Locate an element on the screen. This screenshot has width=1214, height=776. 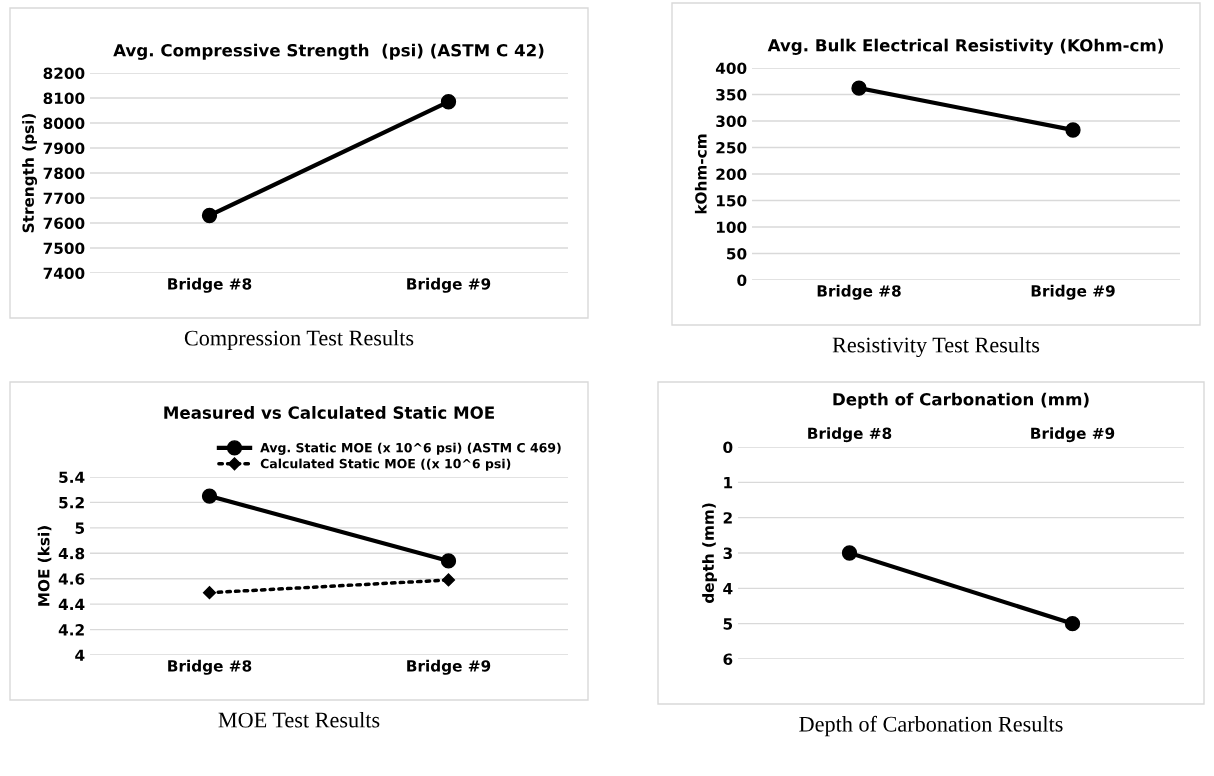
text: Compression Test Results is located at coordinates (299, 340).